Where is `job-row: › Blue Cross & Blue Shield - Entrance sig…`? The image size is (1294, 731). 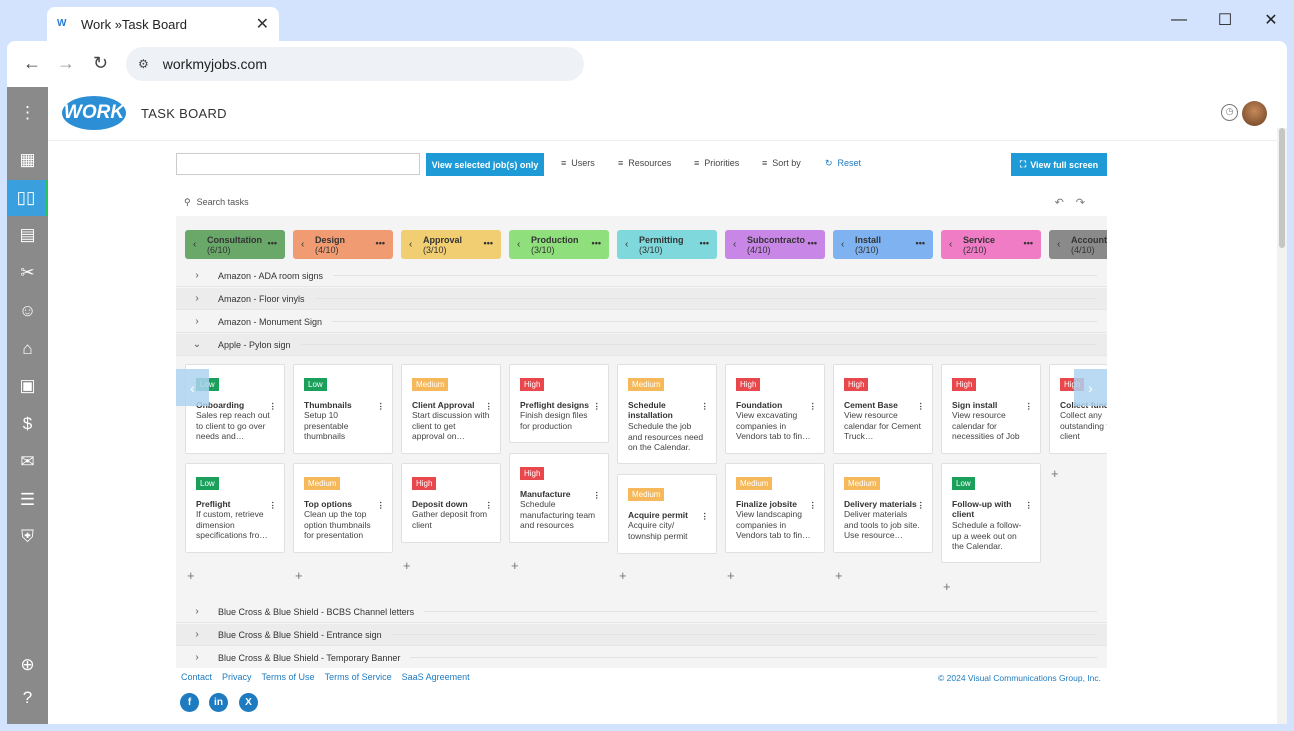
job-row: › Blue Cross & Blue Shield - Entrance sig… is located at coordinates (641, 635).